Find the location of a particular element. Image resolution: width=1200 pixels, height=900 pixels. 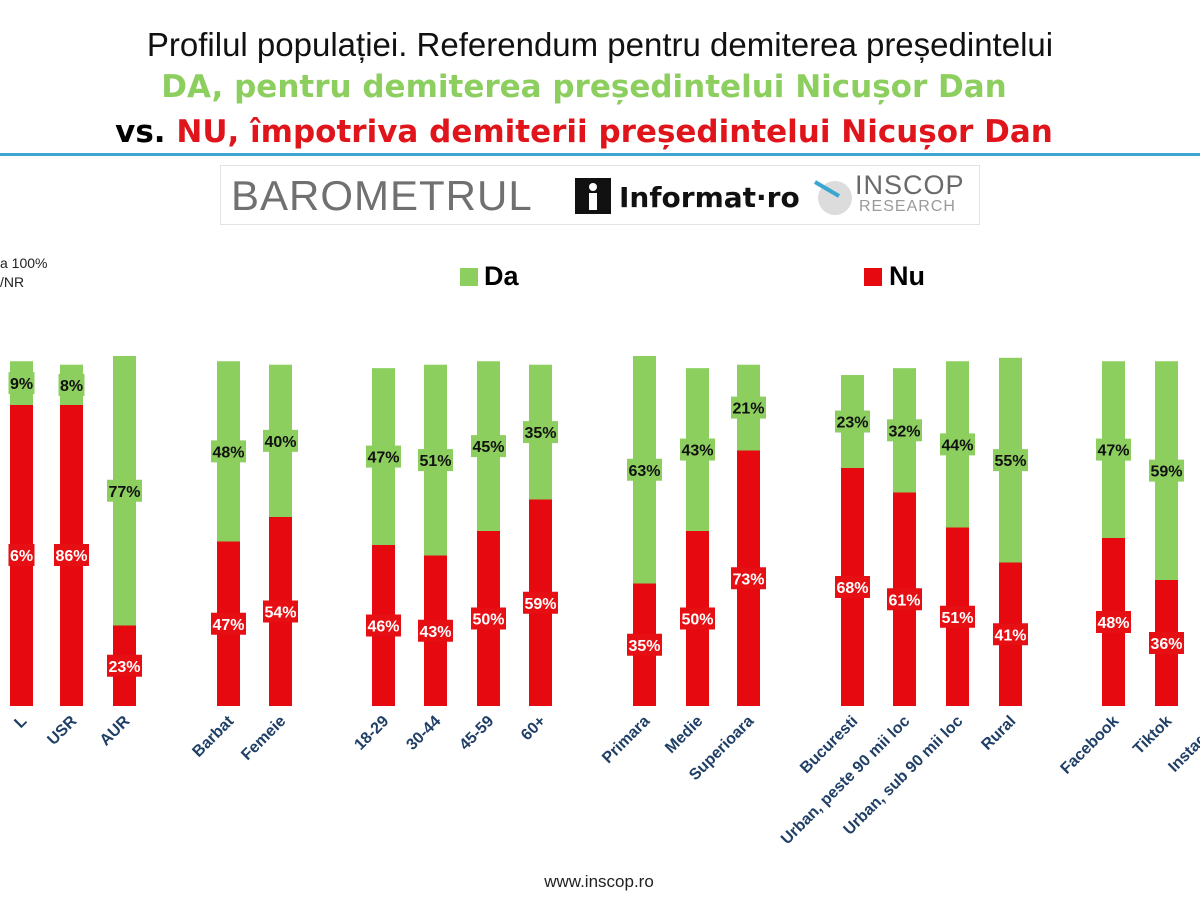

label-da-pnl-bg is located at coordinates (21, 383).